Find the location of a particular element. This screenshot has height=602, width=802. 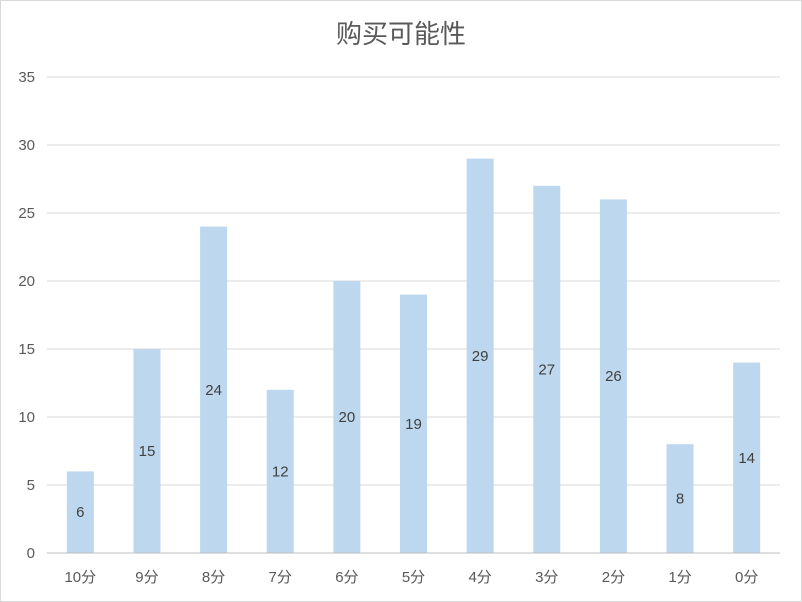

y-tick-label: 15 is located at coordinates (26, 349).